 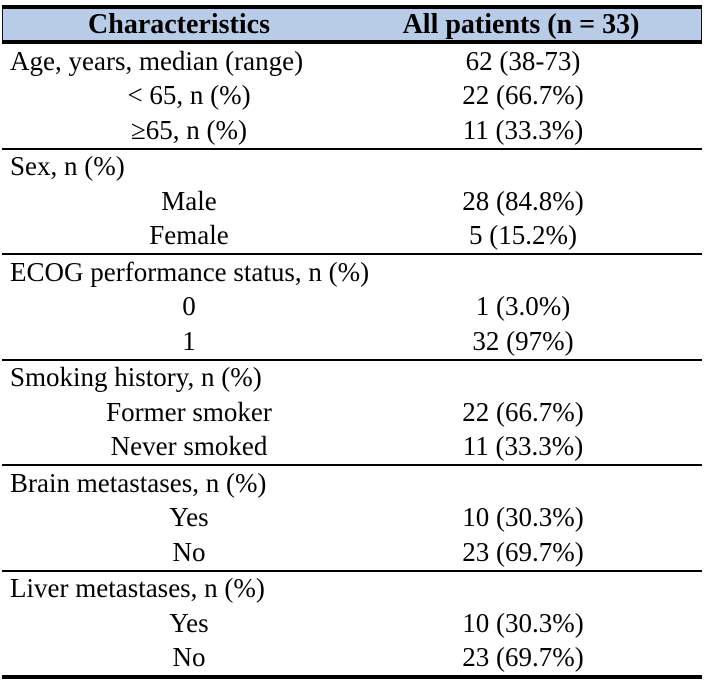 What do you see at coordinates (352, 378) in the screenshot?
I see `table-row: Smoking history, n (%)` at bounding box center [352, 378].